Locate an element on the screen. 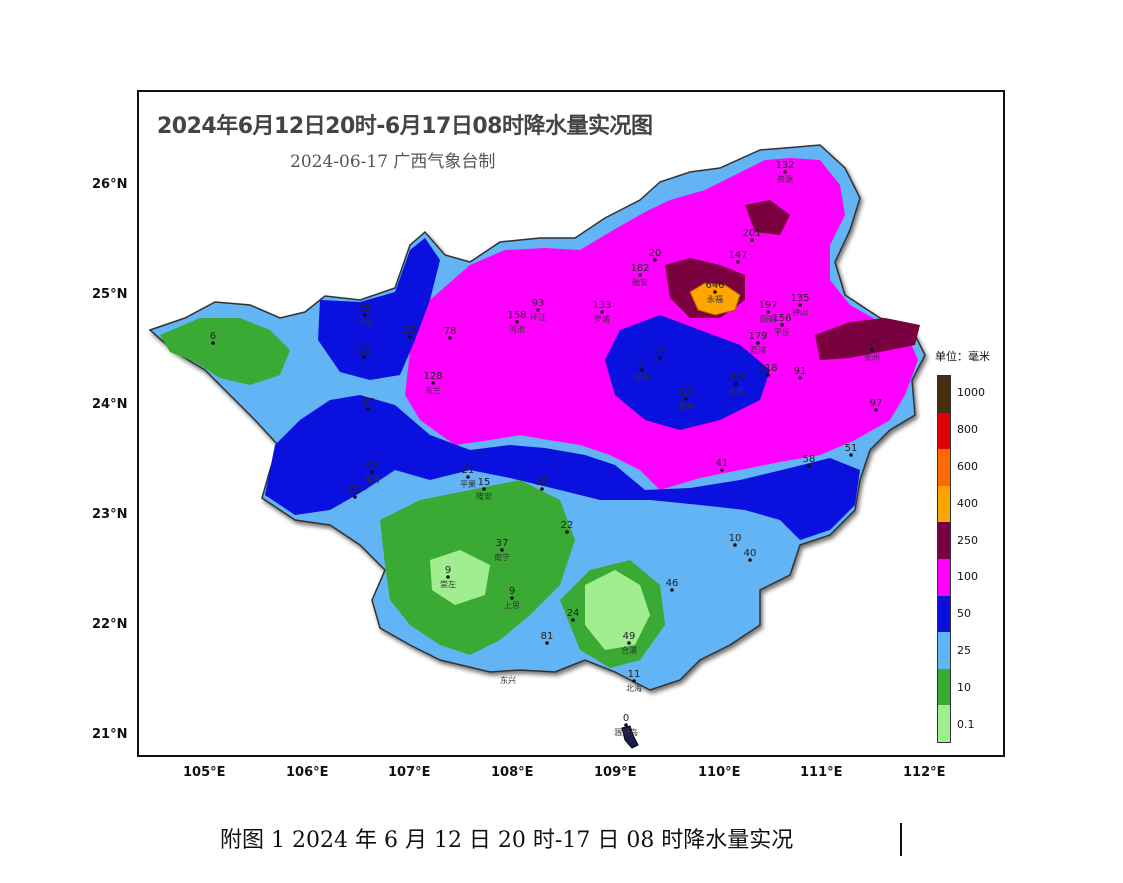 This screenshot has width=1123, height=883. station-value: 40 is located at coordinates (750, 553).